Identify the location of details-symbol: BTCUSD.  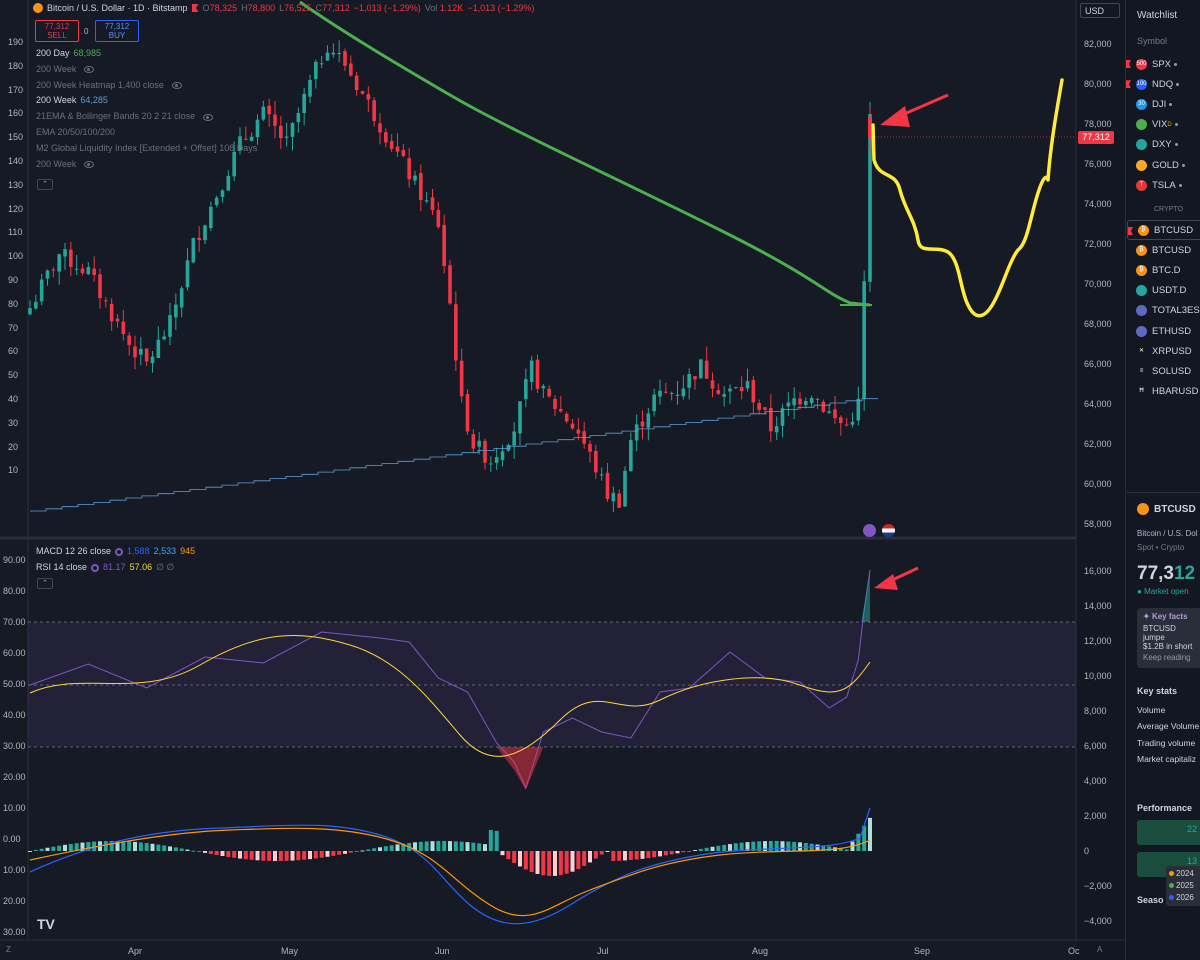
(1175, 509).